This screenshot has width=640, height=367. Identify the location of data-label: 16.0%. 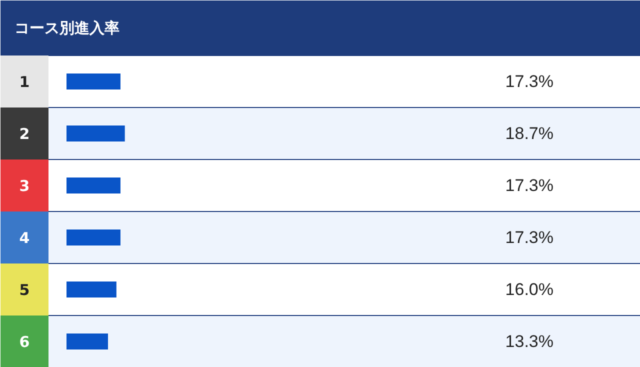
(529, 289).